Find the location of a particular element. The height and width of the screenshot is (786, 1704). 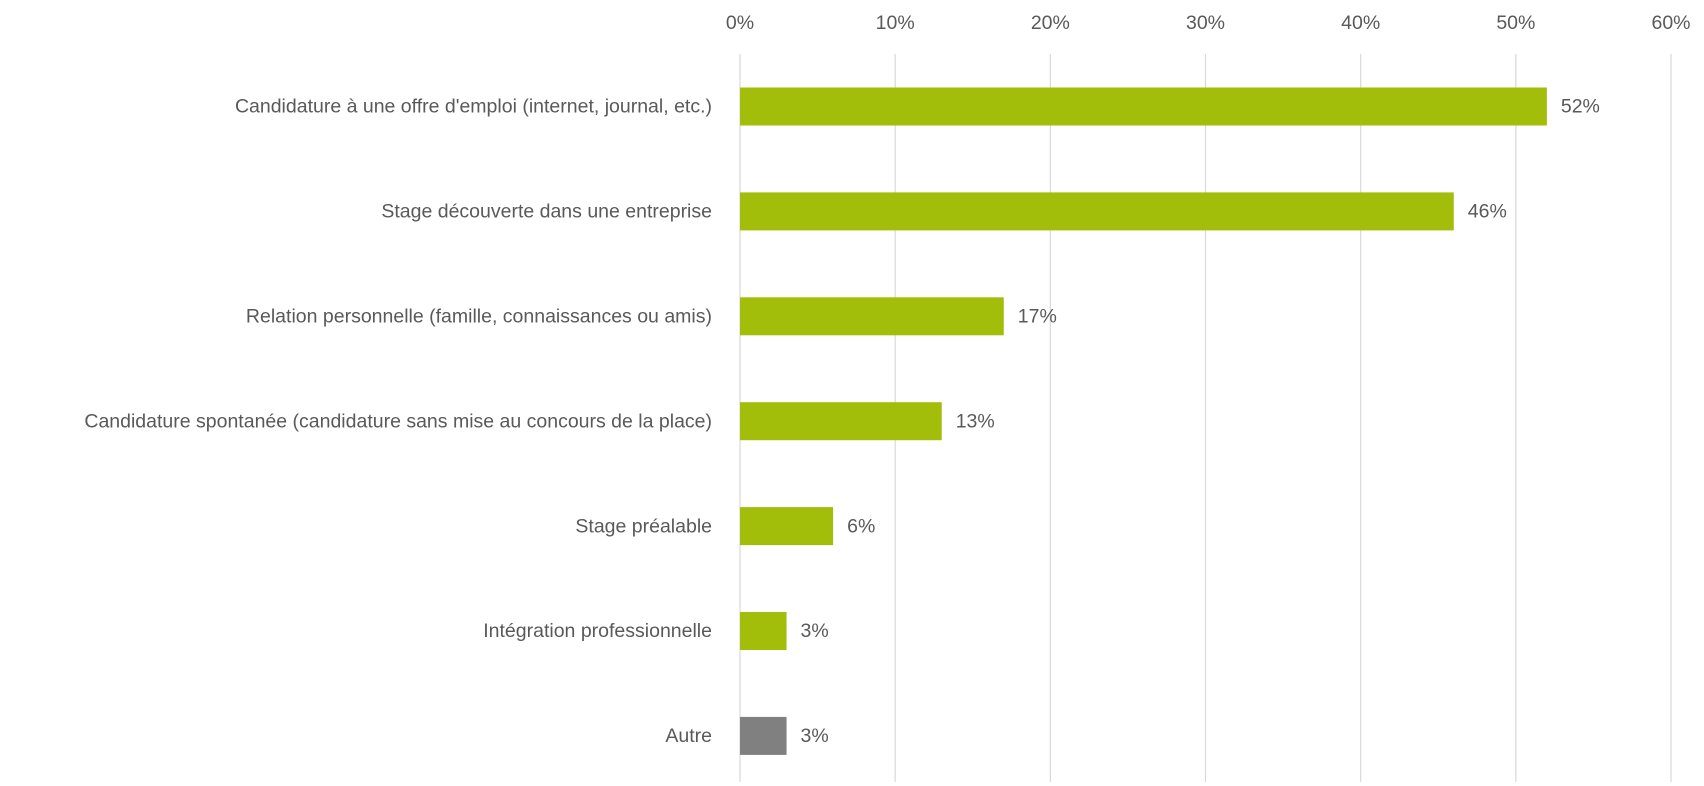

y-tick-label: Intégration professionnelle is located at coordinates (597, 631).